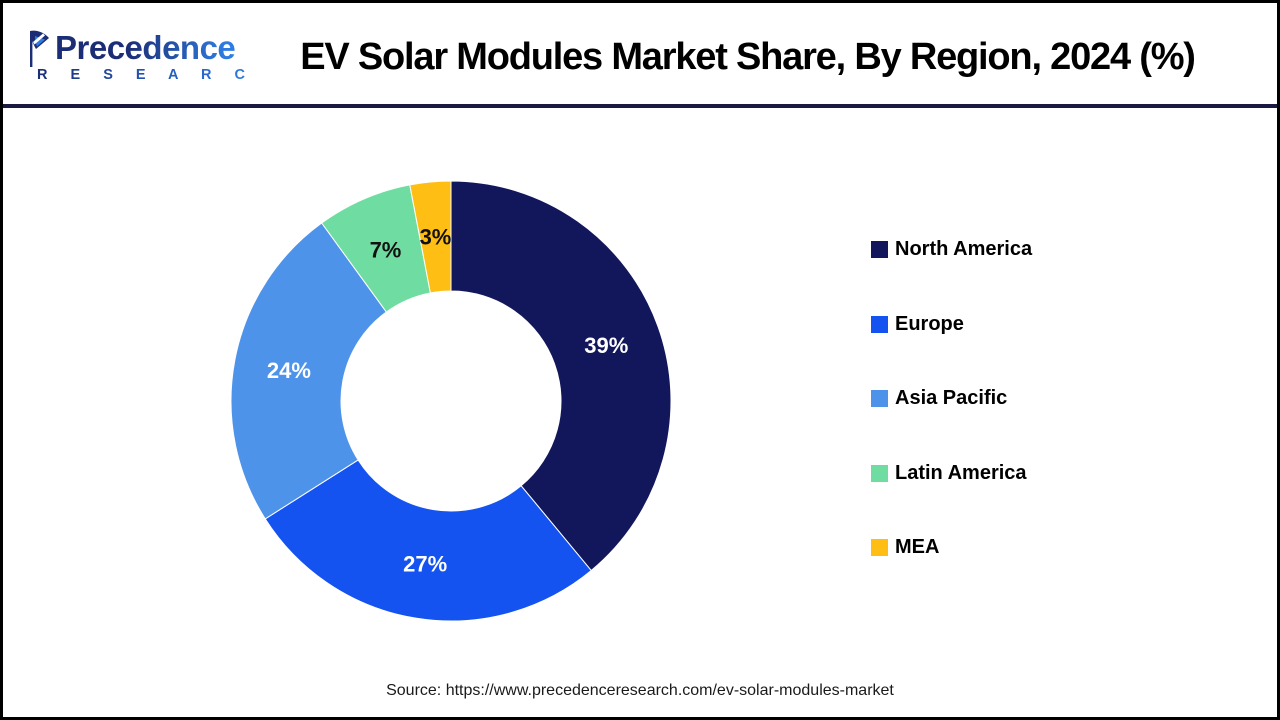  I want to click on legend-label-latin-america: Latin America, so click(961, 472).